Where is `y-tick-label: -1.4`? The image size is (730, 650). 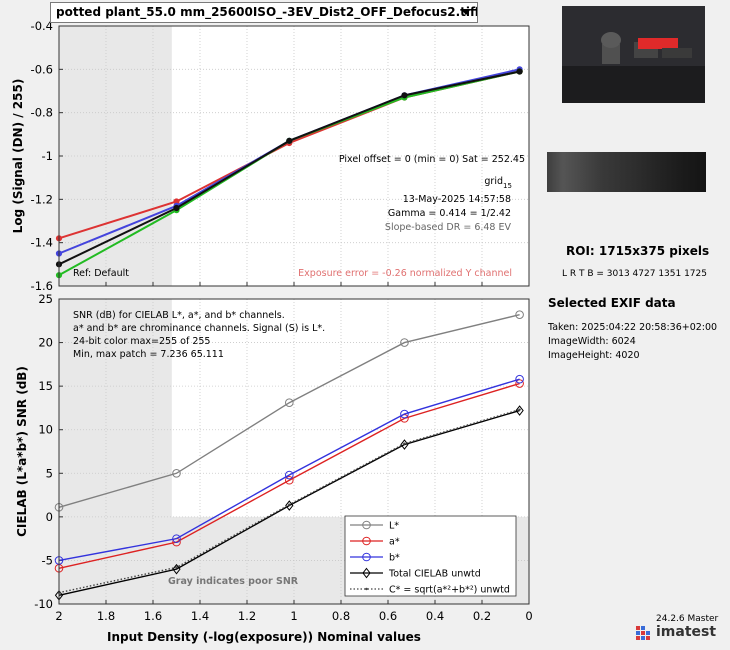 y-tick-label: -1.4 is located at coordinates (42, 243).